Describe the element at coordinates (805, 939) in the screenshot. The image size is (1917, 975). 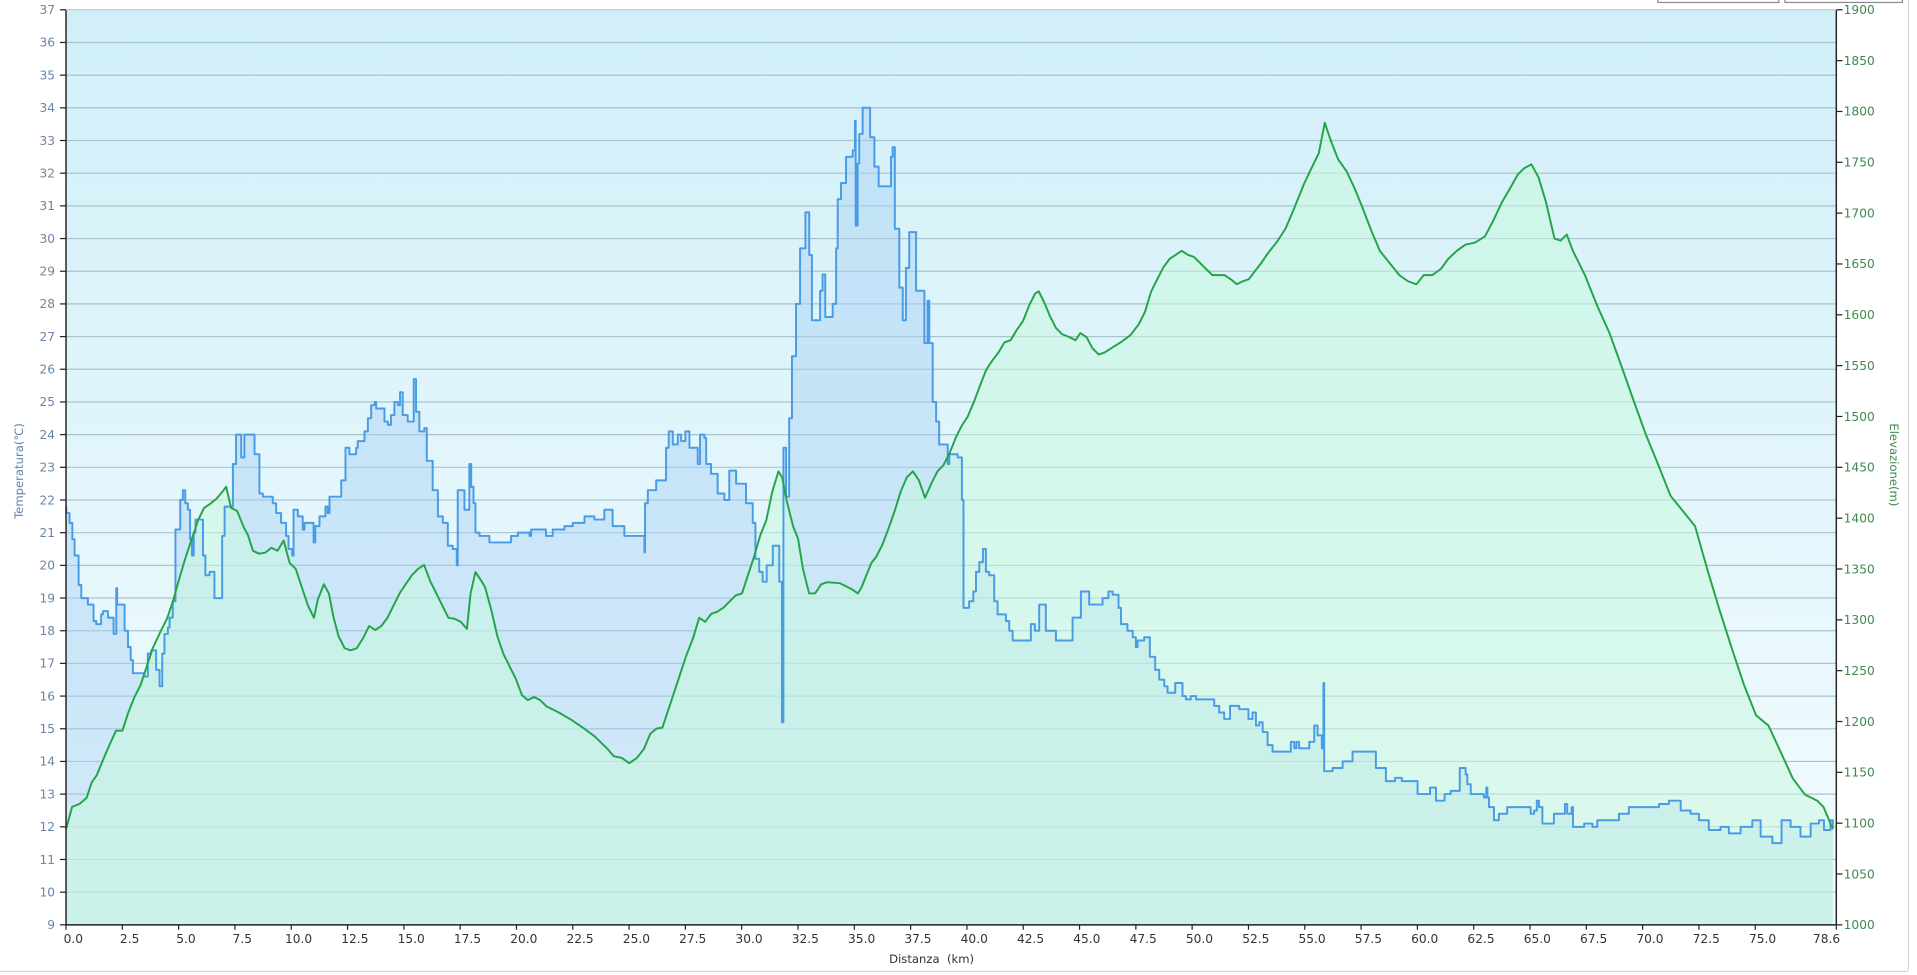
I see `x-tick-label: 32.5` at that location.